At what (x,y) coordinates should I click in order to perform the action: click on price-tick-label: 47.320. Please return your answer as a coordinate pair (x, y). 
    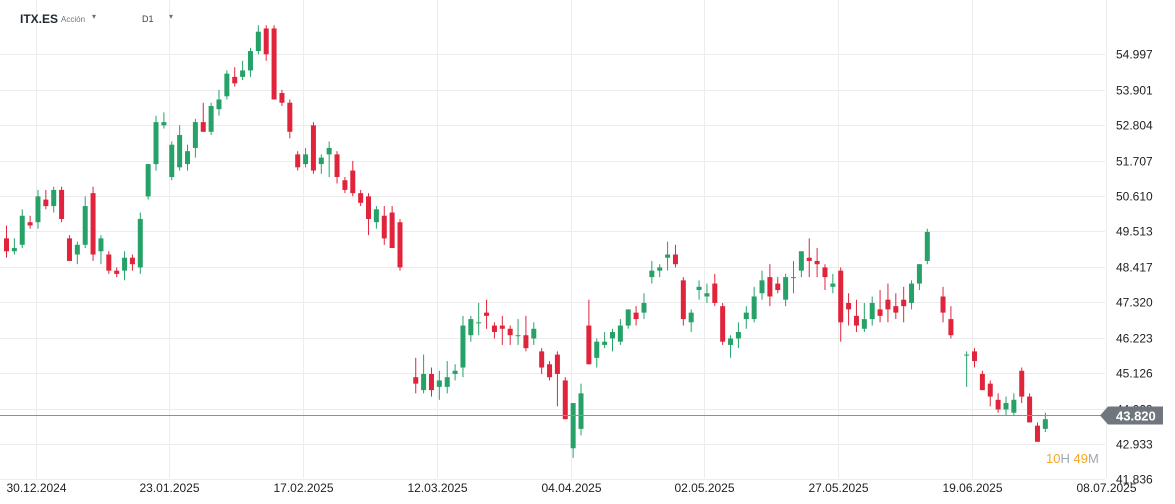
    Looking at the image, I should click on (1134, 303).